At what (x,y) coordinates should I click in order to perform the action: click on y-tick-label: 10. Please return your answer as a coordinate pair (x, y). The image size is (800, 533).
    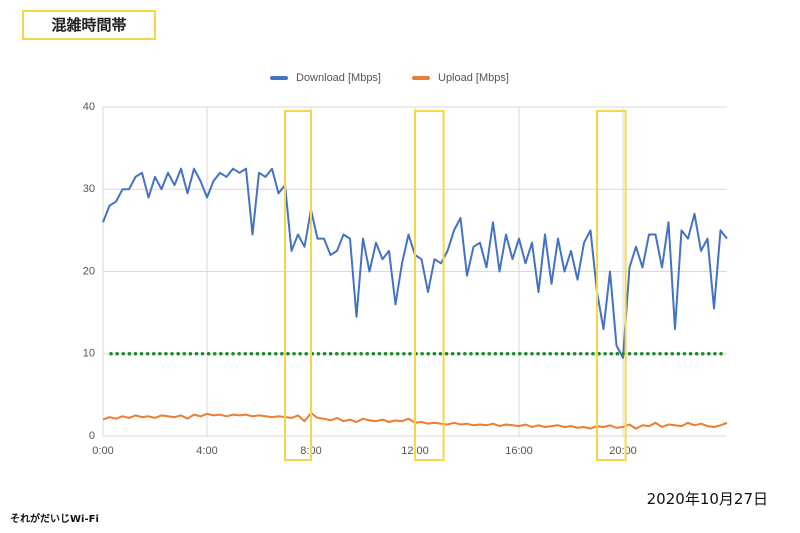
    Looking at the image, I should click on (89, 354).